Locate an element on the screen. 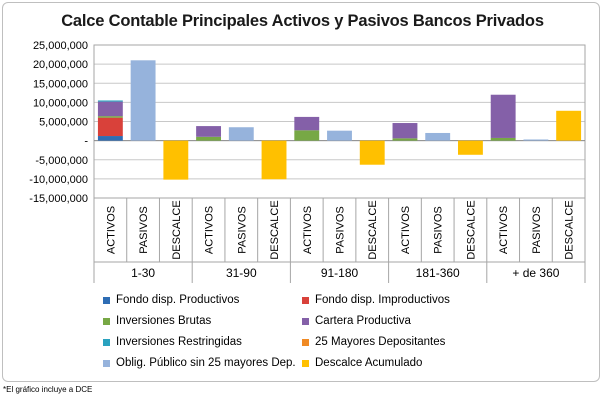 The width and height of the screenshot is (605, 409). legend-item: Cartera Productiva is located at coordinates (356, 321).